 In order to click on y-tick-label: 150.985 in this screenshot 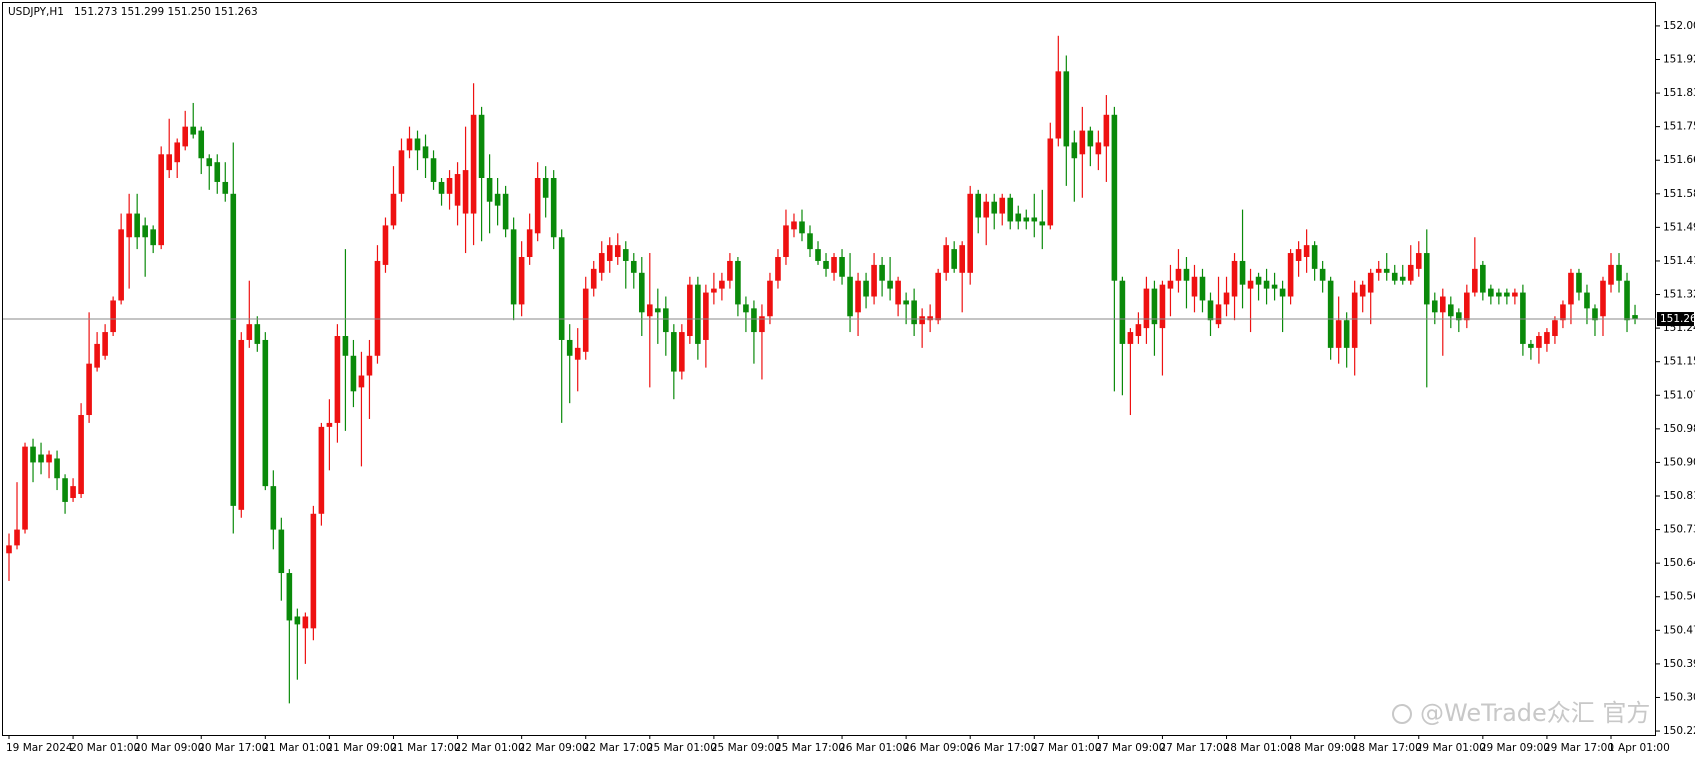, I will do `click(1679, 429)`.